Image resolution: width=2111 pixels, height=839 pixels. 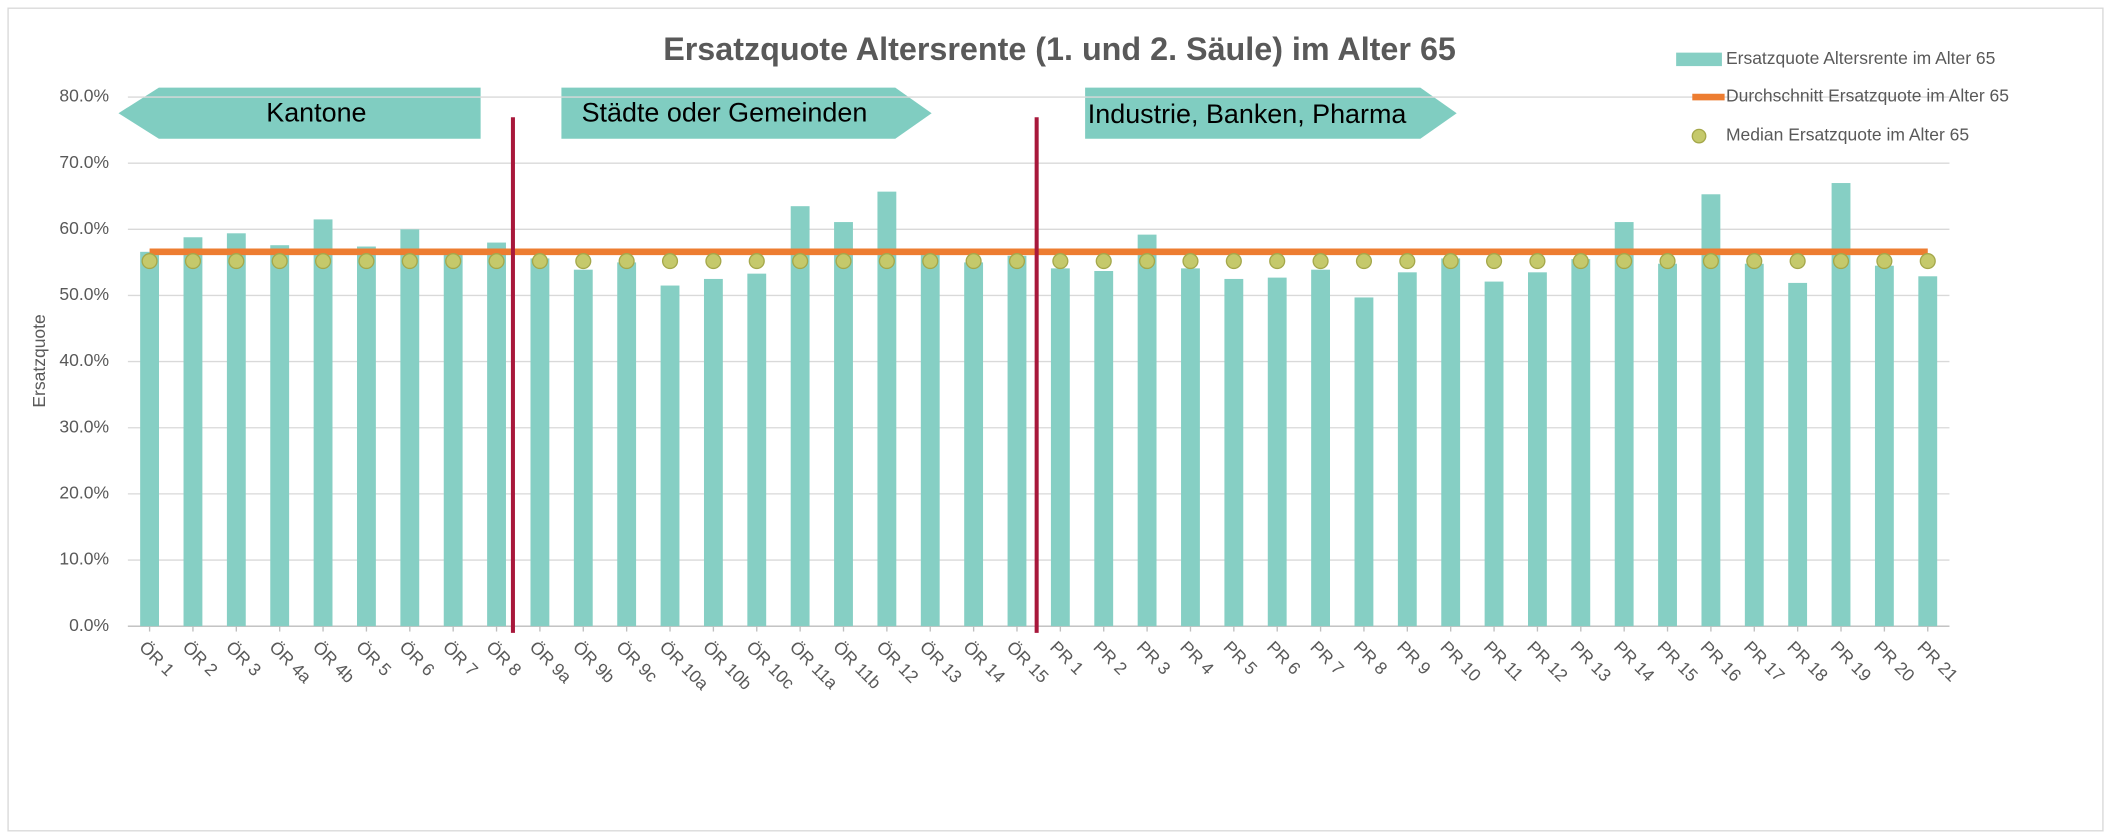 What do you see at coordinates (84, 426) in the screenshot?
I see `y-tick-label: 30.0%` at bounding box center [84, 426].